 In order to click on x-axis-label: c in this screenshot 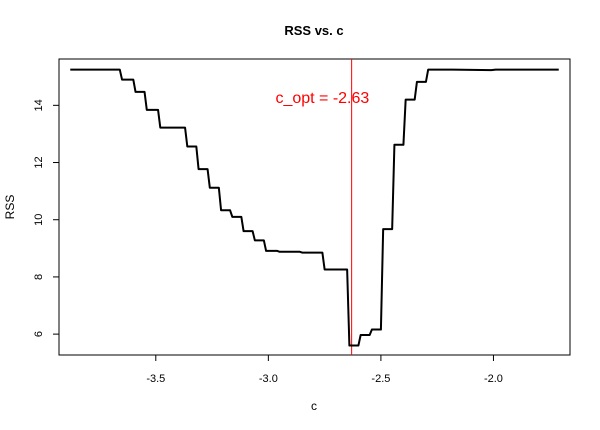, I will do `click(314, 406)`.